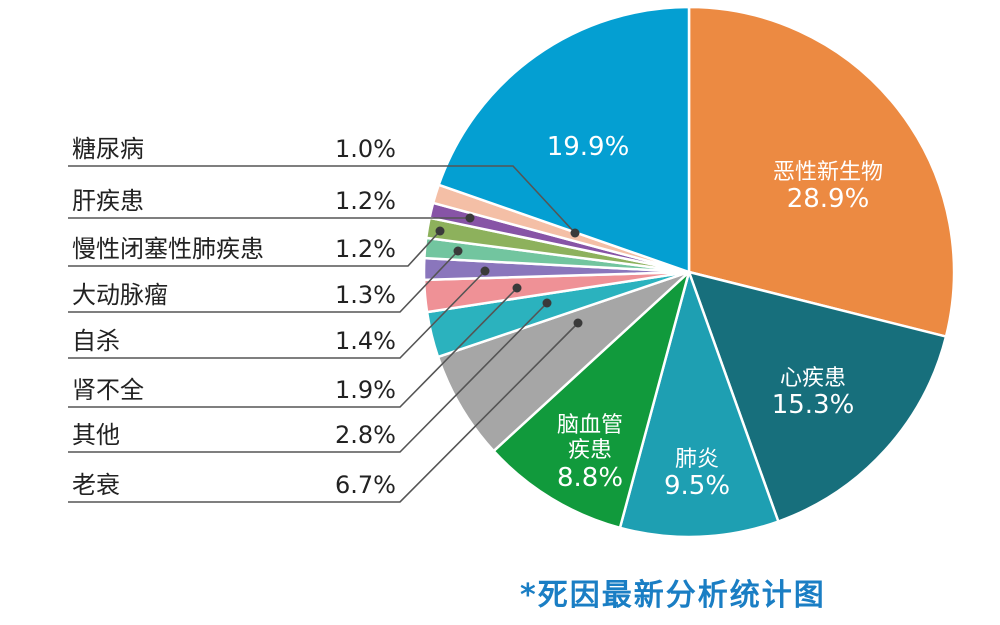 This screenshot has width=1000, height=625. I want to click on legend-label: 肾不全, so click(108, 390).